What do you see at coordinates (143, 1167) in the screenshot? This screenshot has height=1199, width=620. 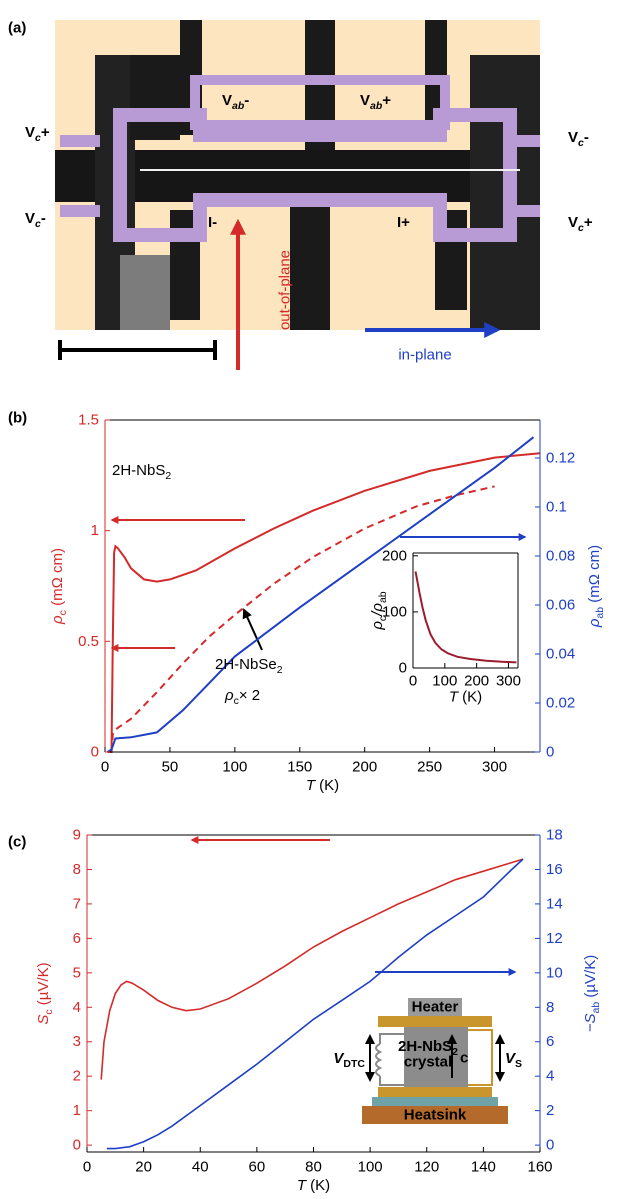 I see `x-tick-label: 20` at bounding box center [143, 1167].